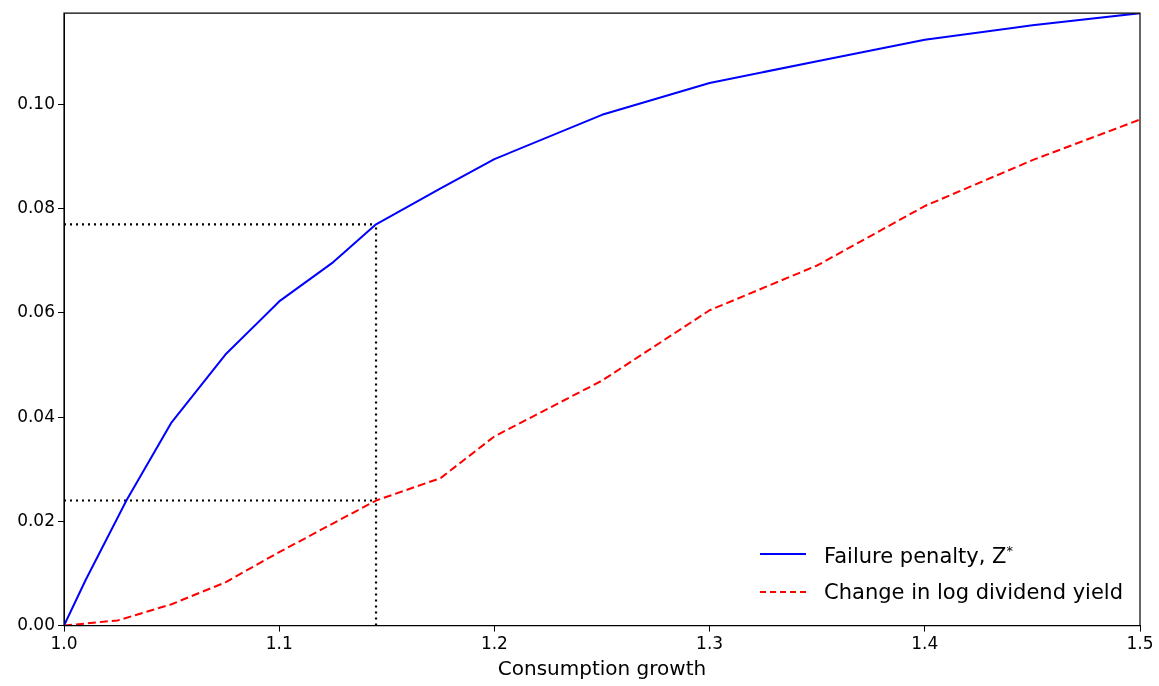 The image size is (1159, 686). I want to click on y-tick-label: 0.04, so click(36, 415).